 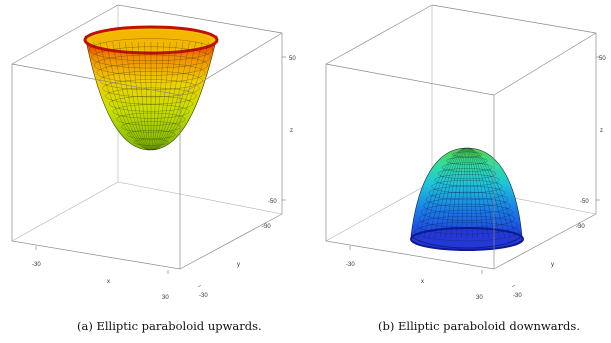 I want to click on caption-b: (b) Elliptic paraboloid downwards., so click(x=479, y=326).